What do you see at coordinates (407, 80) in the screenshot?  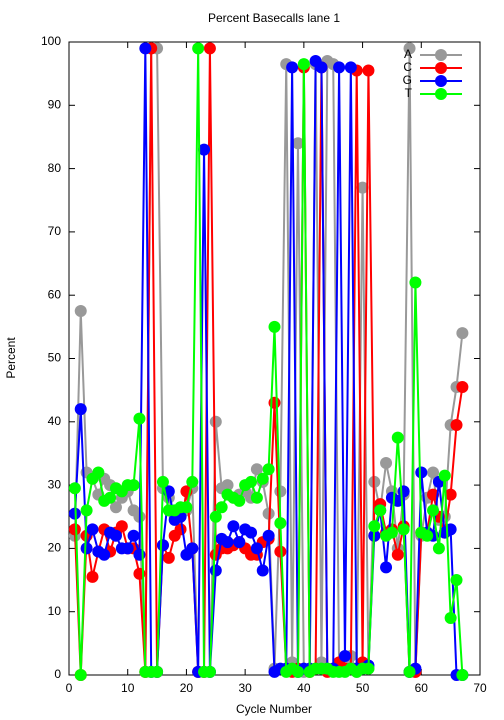 I see `legend-label: G` at bounding box center [407, 80].